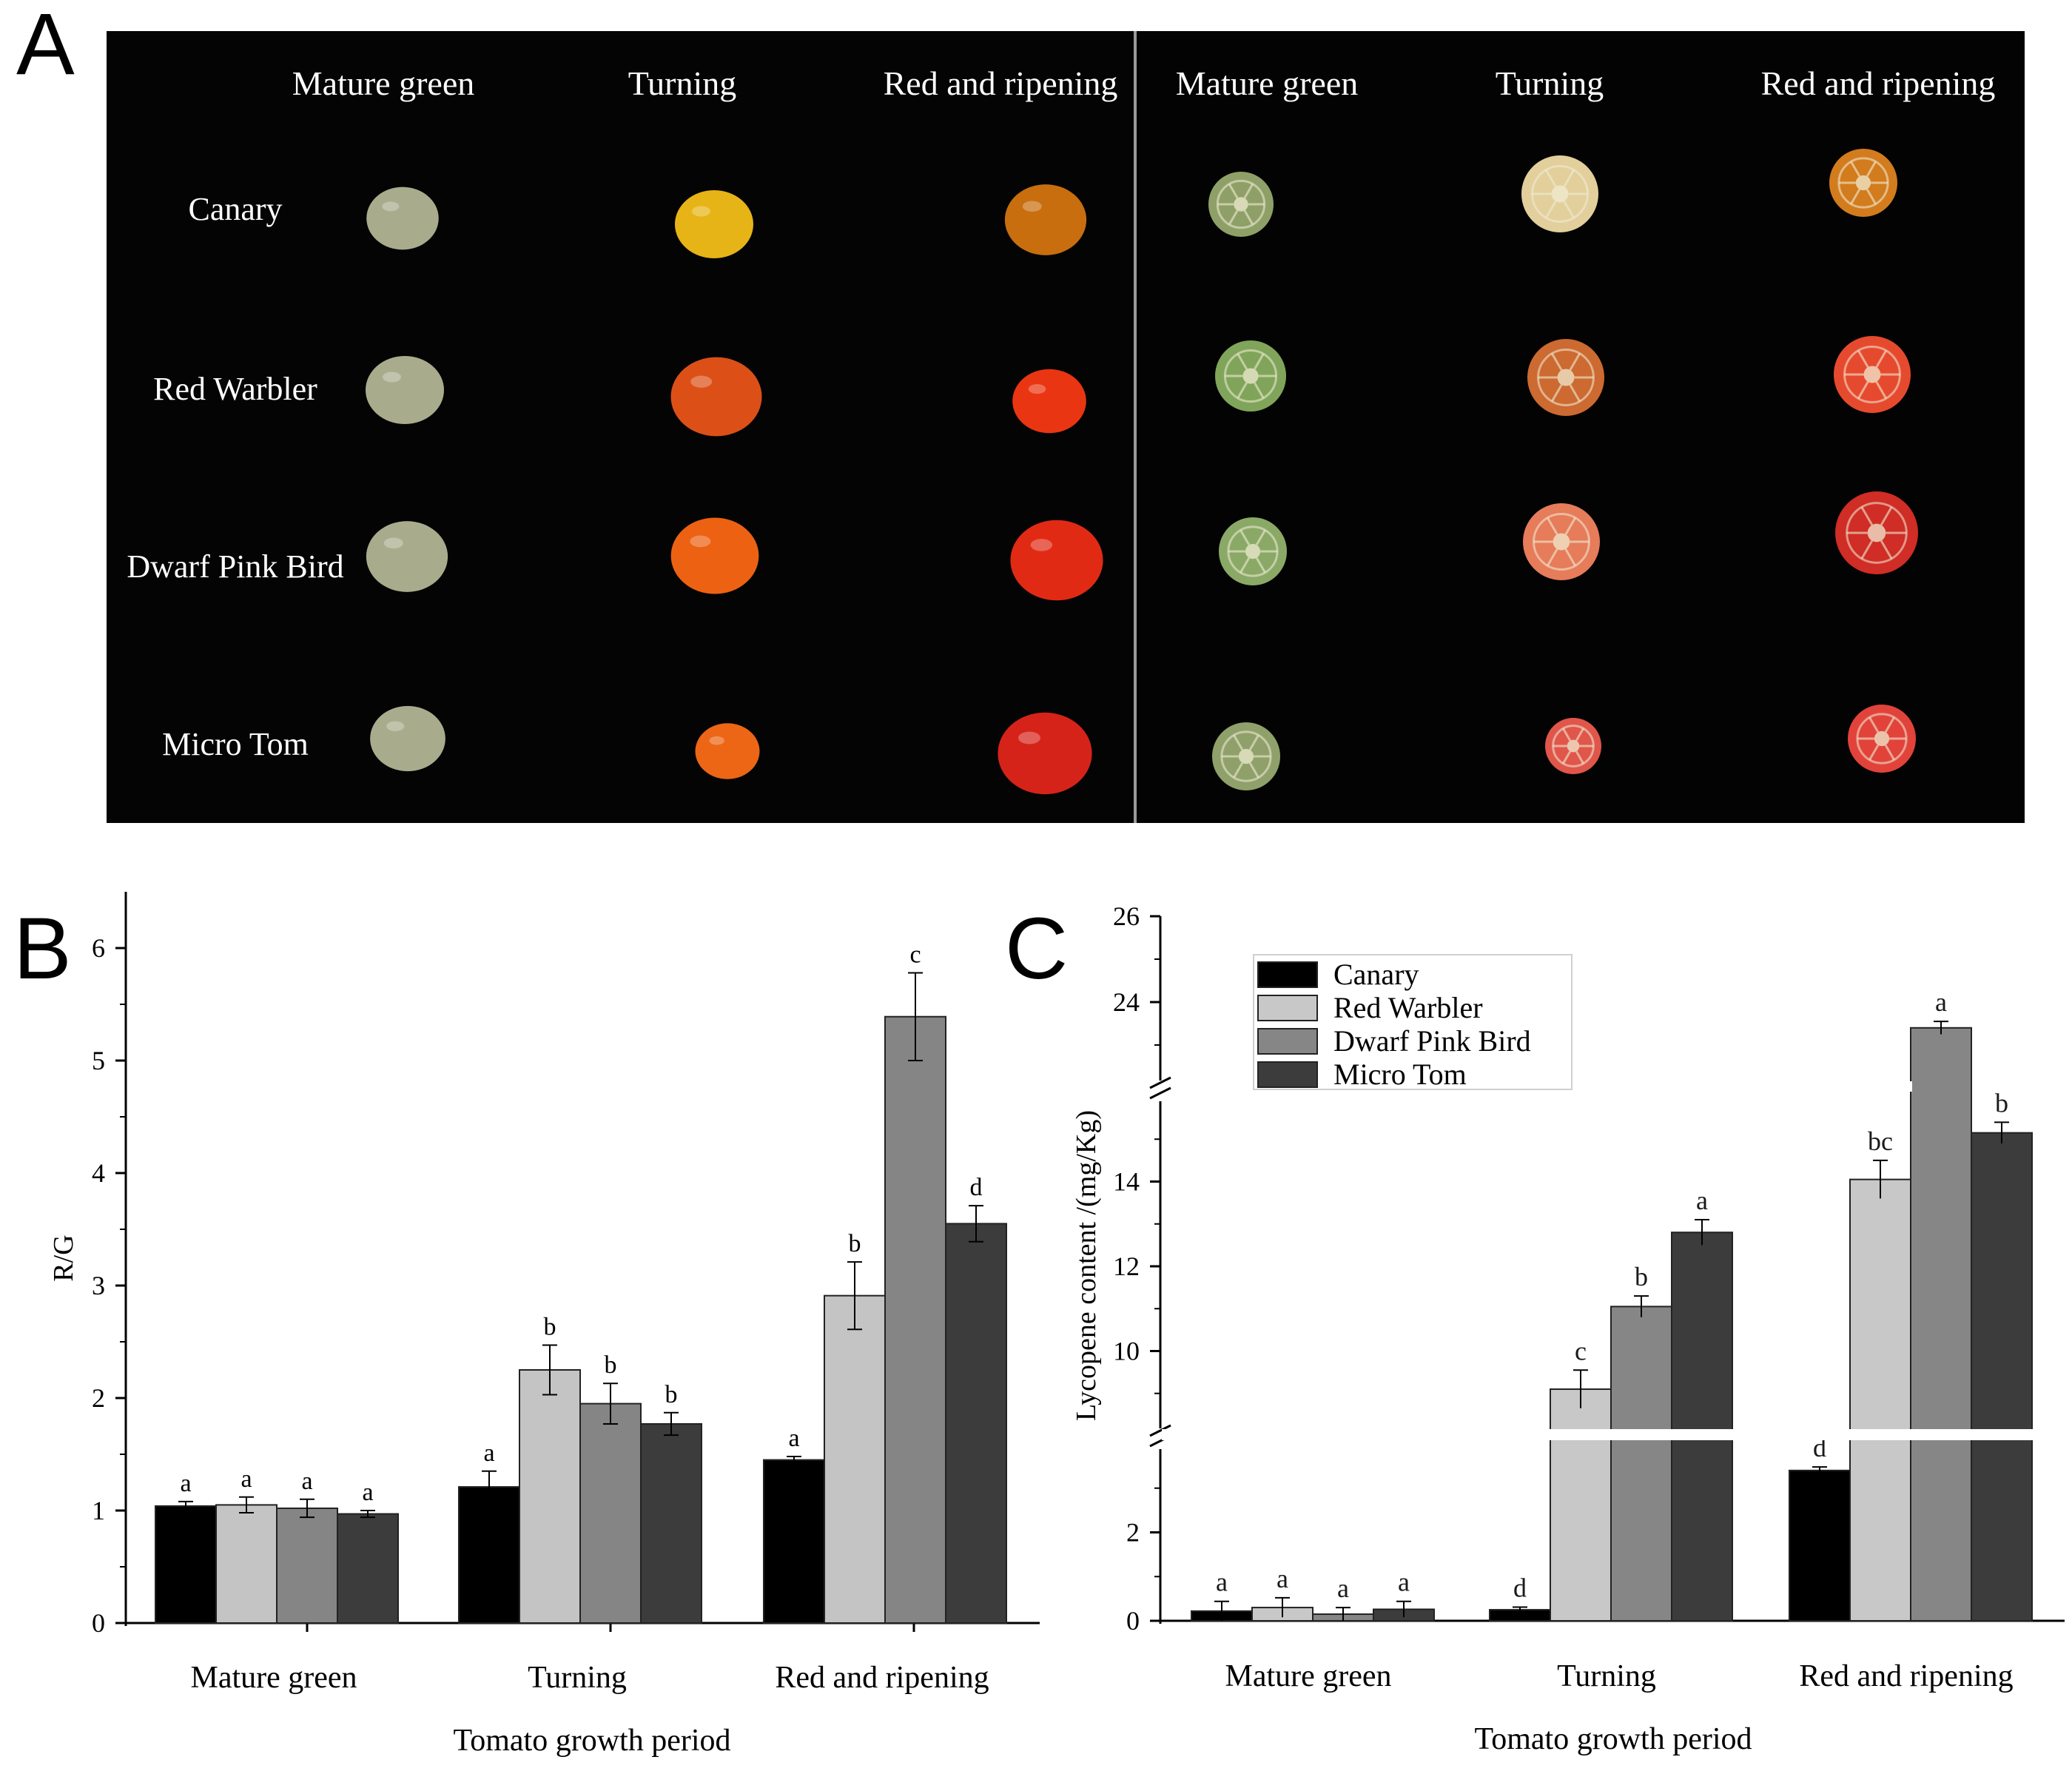 The width and height of the screenshot is (2072, 1774). Describe the element at coordinates (273, 1678) in the screenshot. I see `x-tick-label: Mature green` at that location.